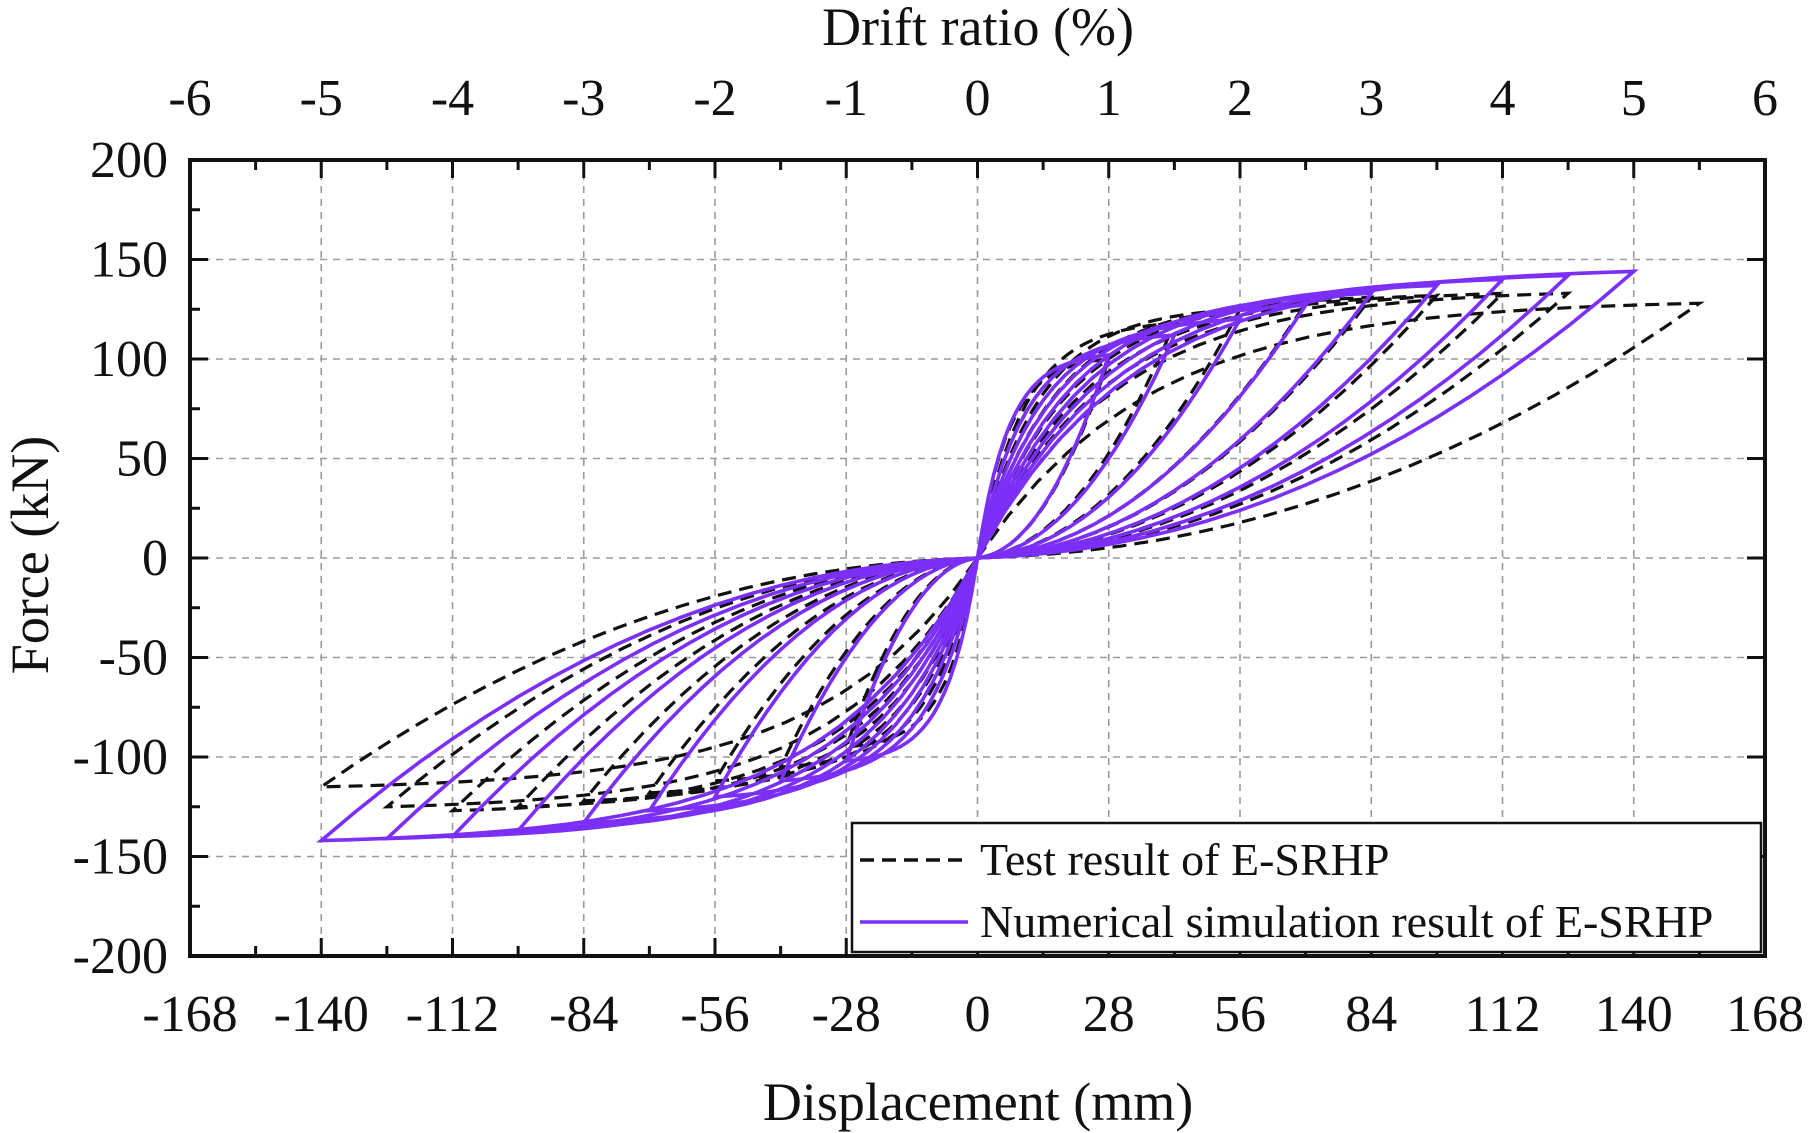 The width and height of the screenshot is (1810, 1133). What do you see at coordinates (1371, 98) in the screenshot?
I see `top-tick-label: 3` at bounding box center [1371, 98].